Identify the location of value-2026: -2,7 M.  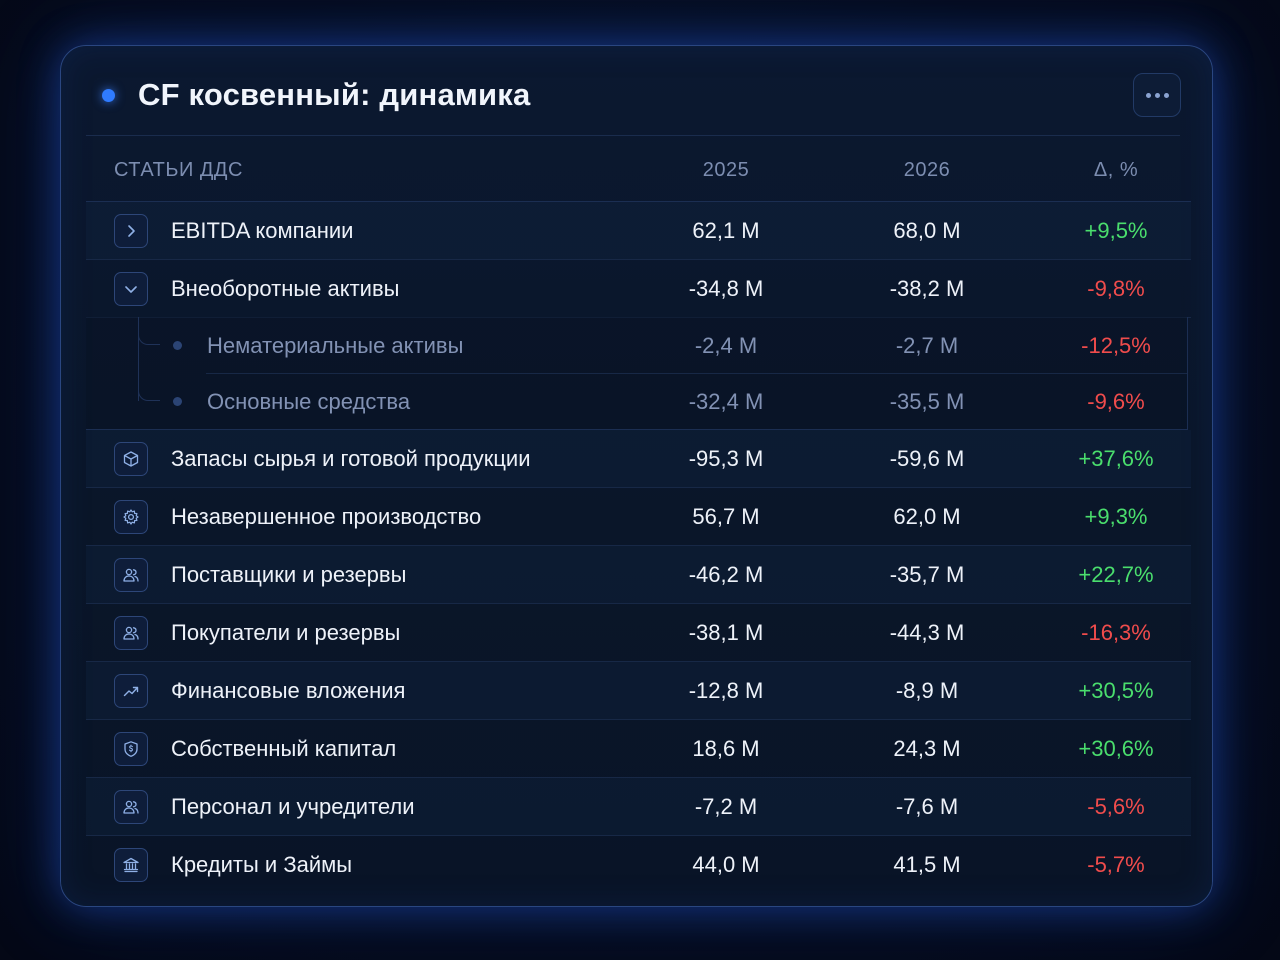
(927, 345).